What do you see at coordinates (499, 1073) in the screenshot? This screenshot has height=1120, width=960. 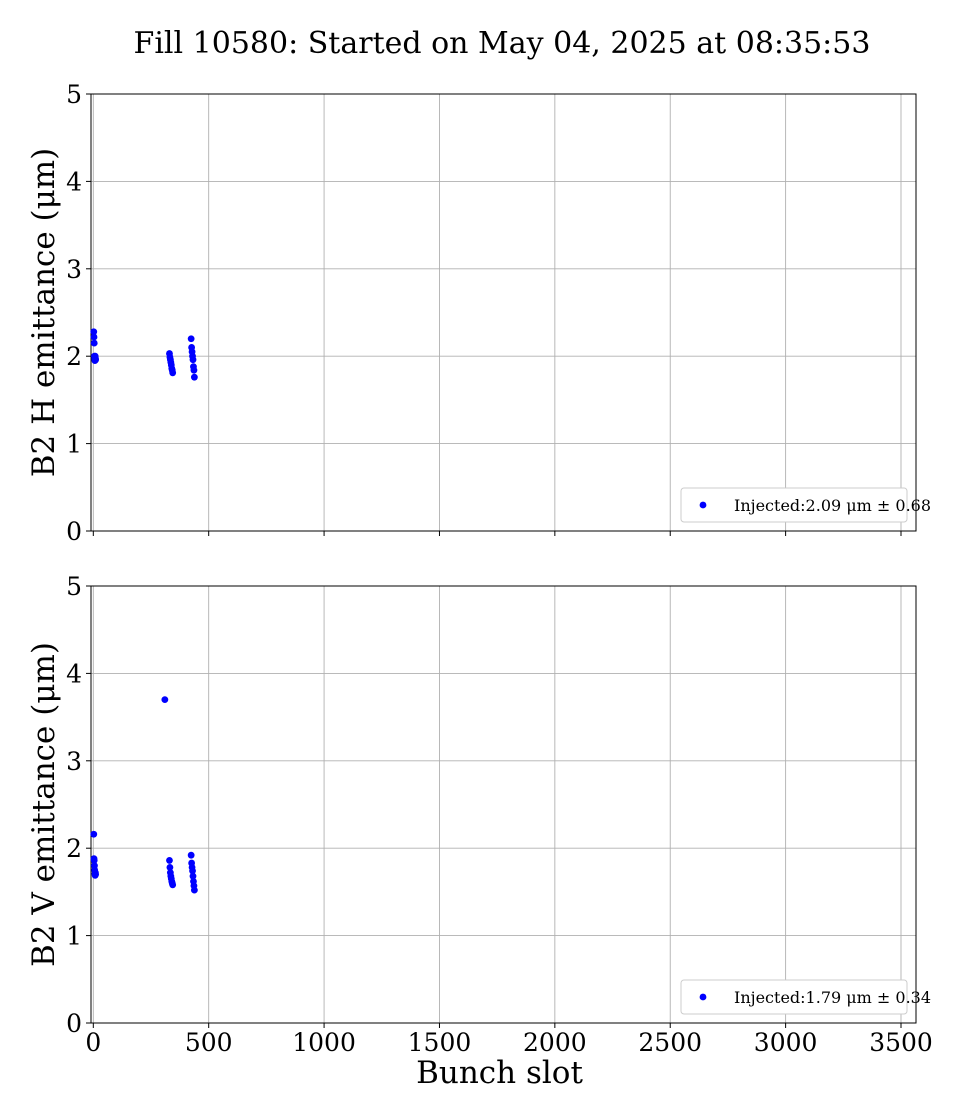 I see `x-axis-label: Bunch slot` at bounding box center [499, 1073].